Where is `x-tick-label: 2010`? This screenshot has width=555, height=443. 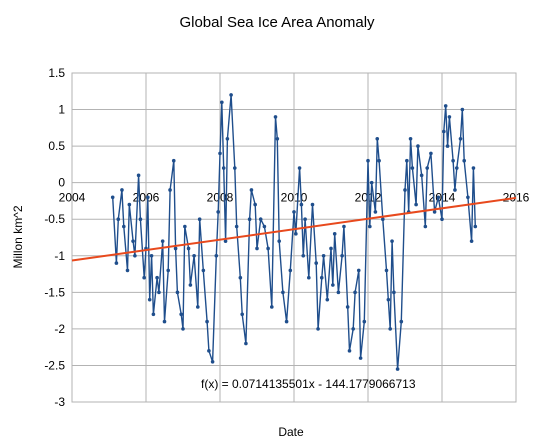 x-tick-label: 2010 is located at coordinates (294, 198).